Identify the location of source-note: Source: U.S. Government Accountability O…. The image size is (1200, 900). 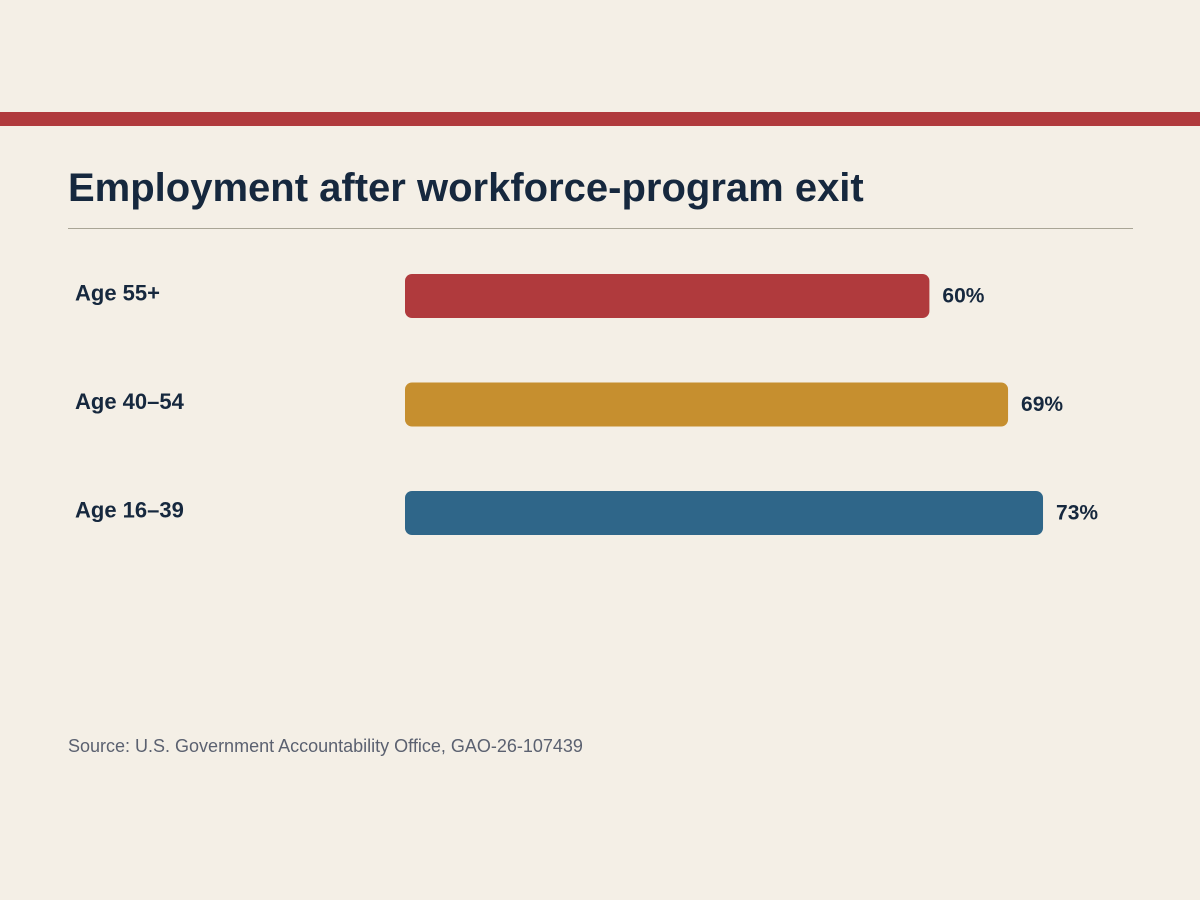
(325, 746).